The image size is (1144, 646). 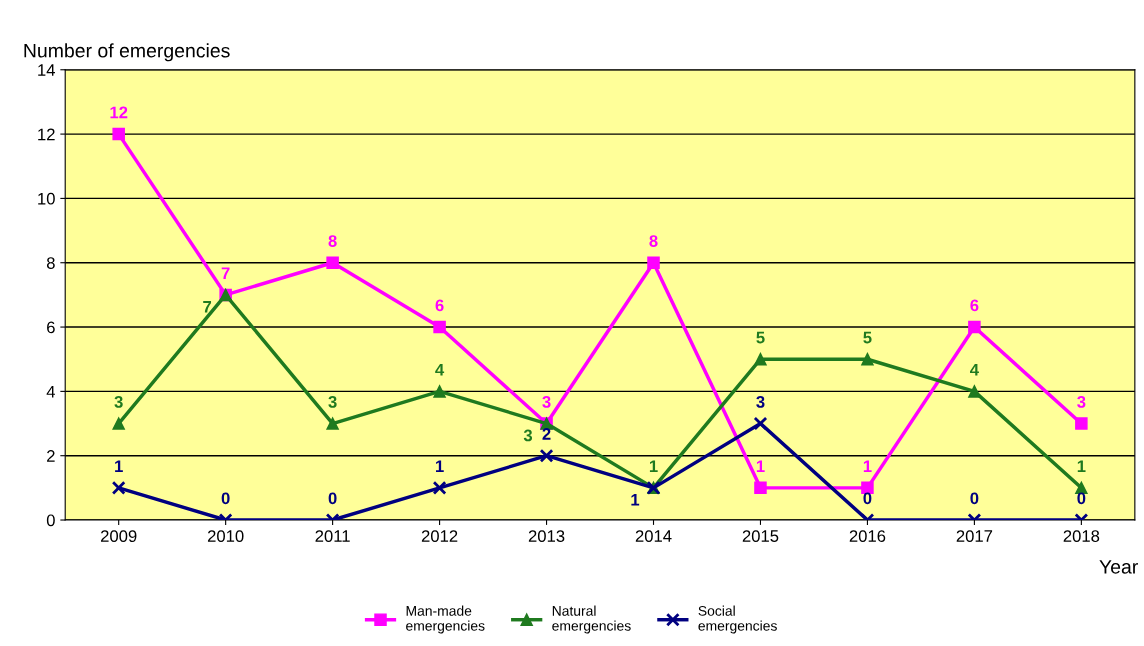 What do you see at coordinates (546, 536) in the screenshot?
I see `x-tick-label: 2013` at bounding box center [546, 536].